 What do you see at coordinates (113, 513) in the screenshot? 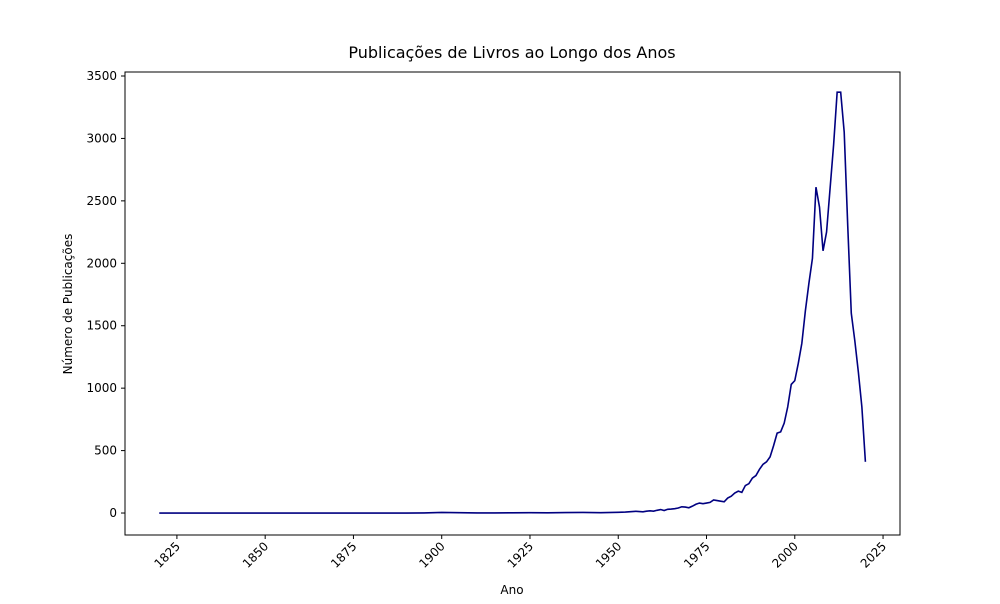
I see `y-tick-label: 0` at bounding box center [113, 513].